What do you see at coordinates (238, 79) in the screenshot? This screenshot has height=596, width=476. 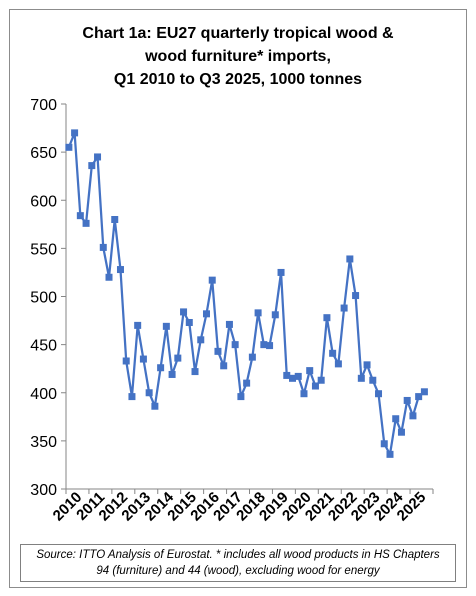 I see `chart-title-line-3: Q1 2010 to Q3 2025, 1000 tonnes` at bounding box center [238, 79].